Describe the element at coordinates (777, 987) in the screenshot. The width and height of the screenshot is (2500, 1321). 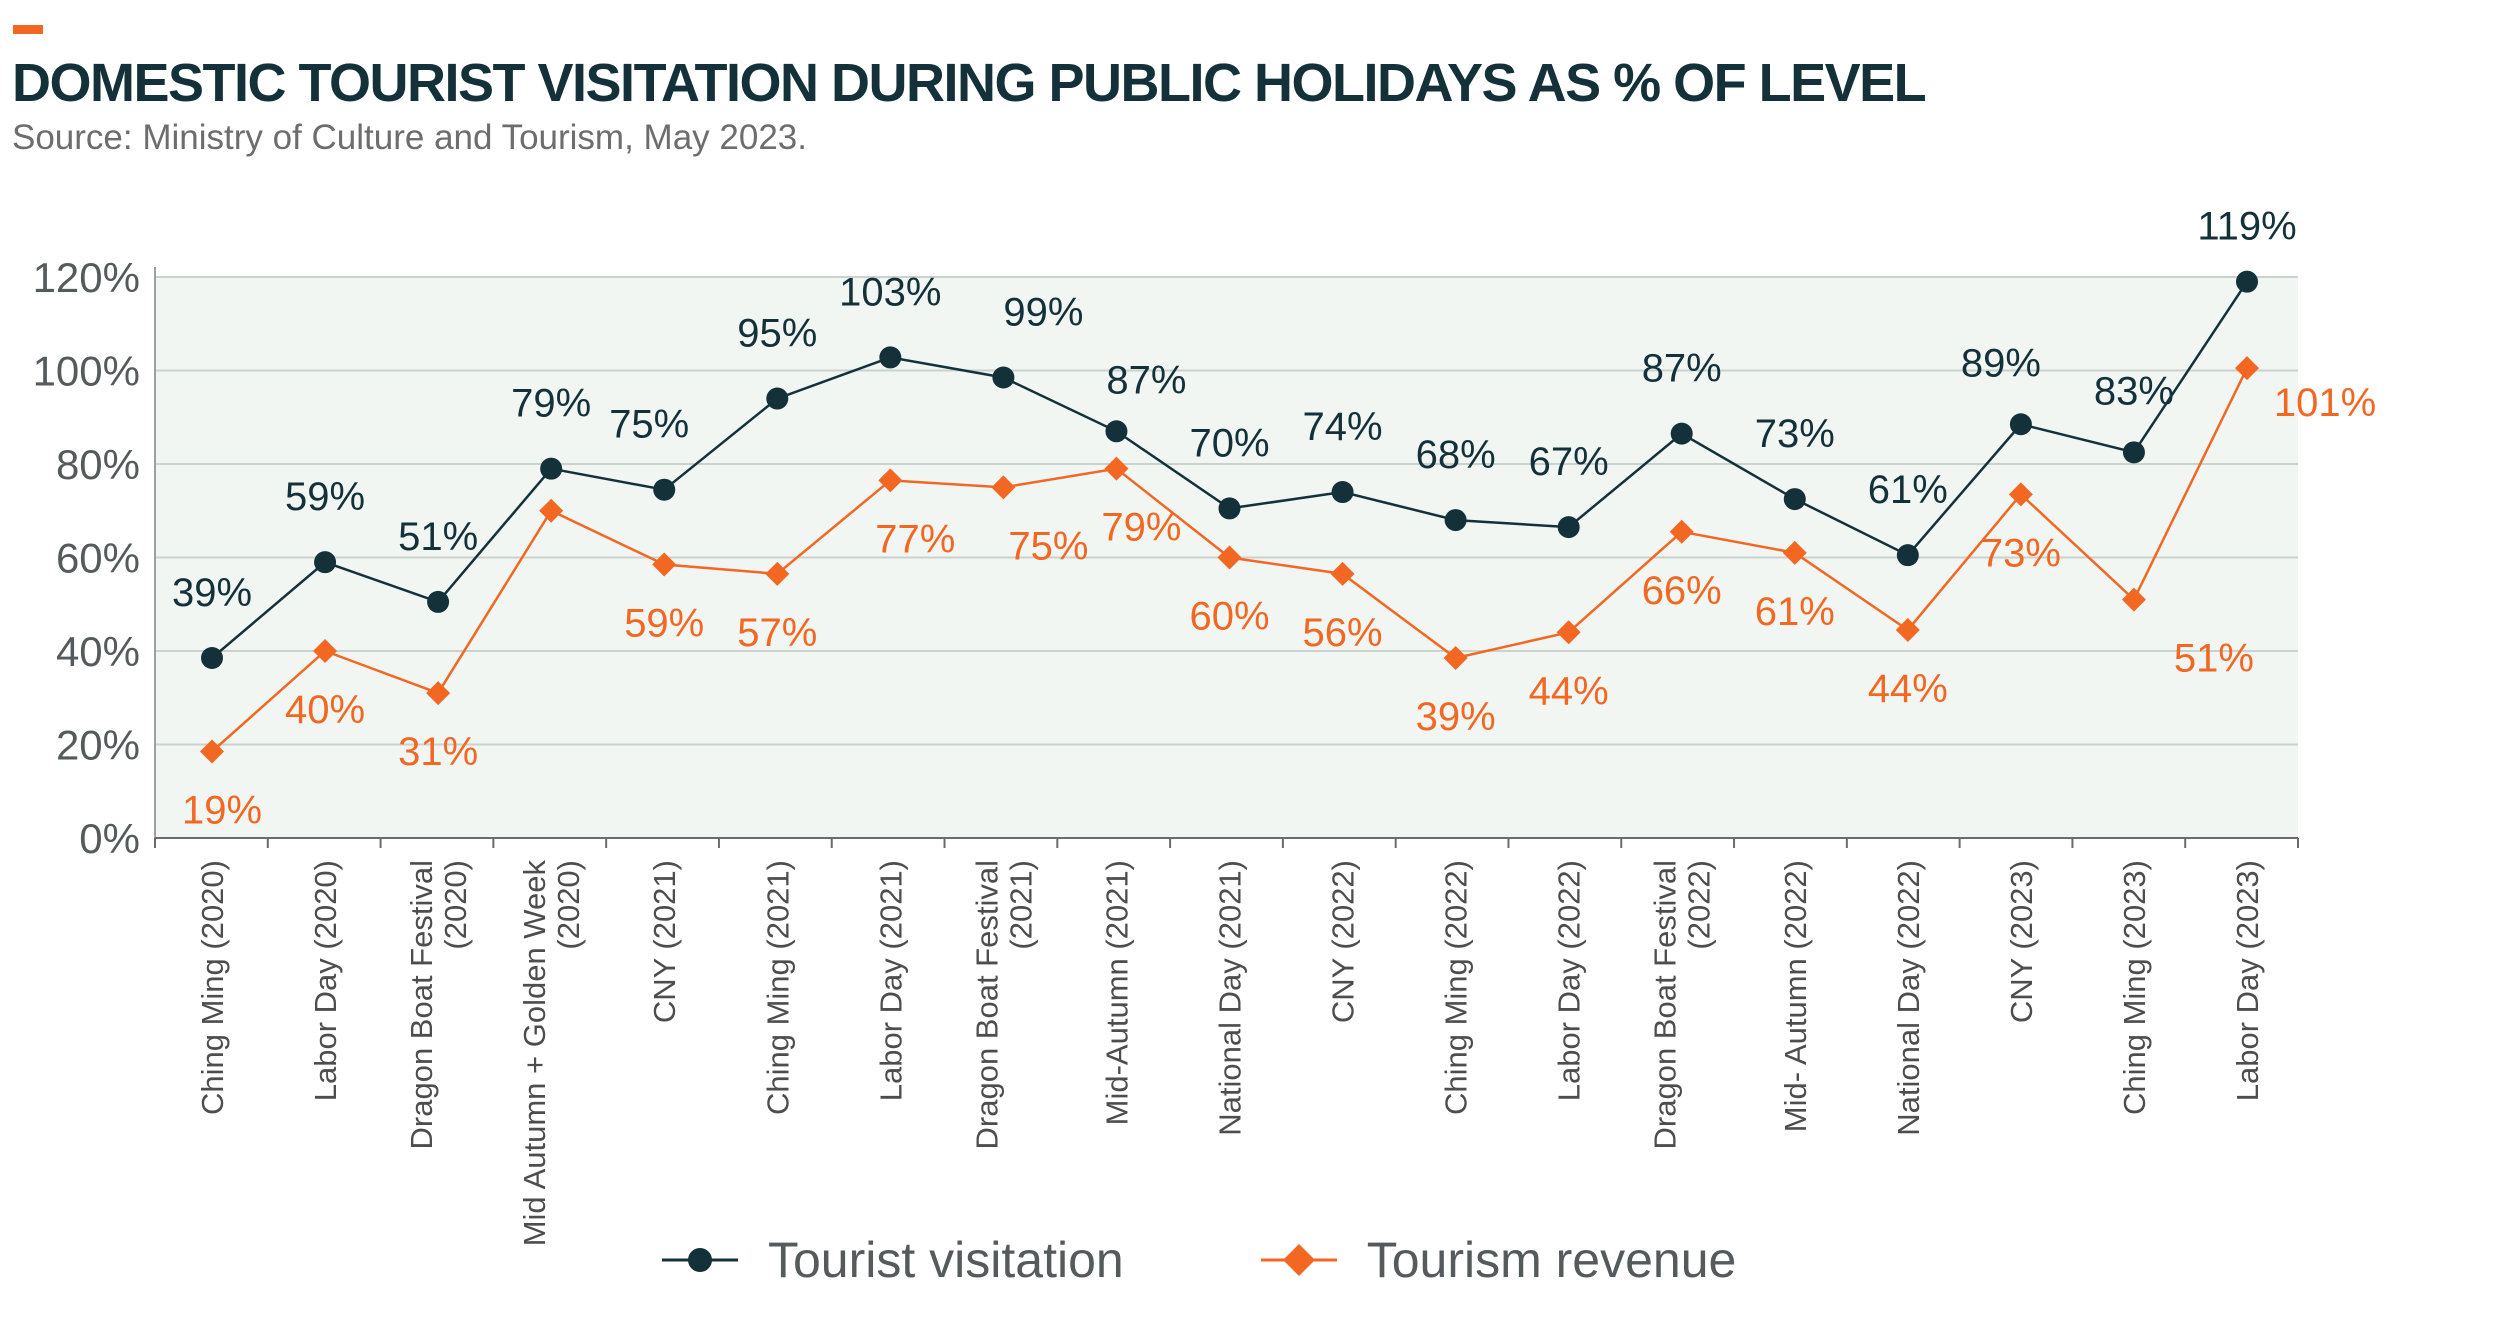
I see `x-tick-label: Ching Ming (2021)` at that location.